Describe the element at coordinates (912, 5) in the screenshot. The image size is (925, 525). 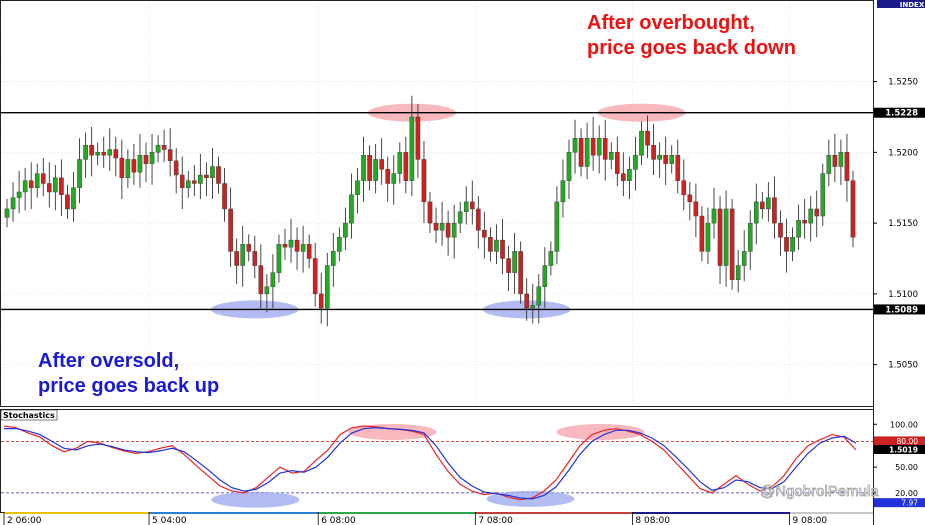
I see `index-label: INDEX` at that location.